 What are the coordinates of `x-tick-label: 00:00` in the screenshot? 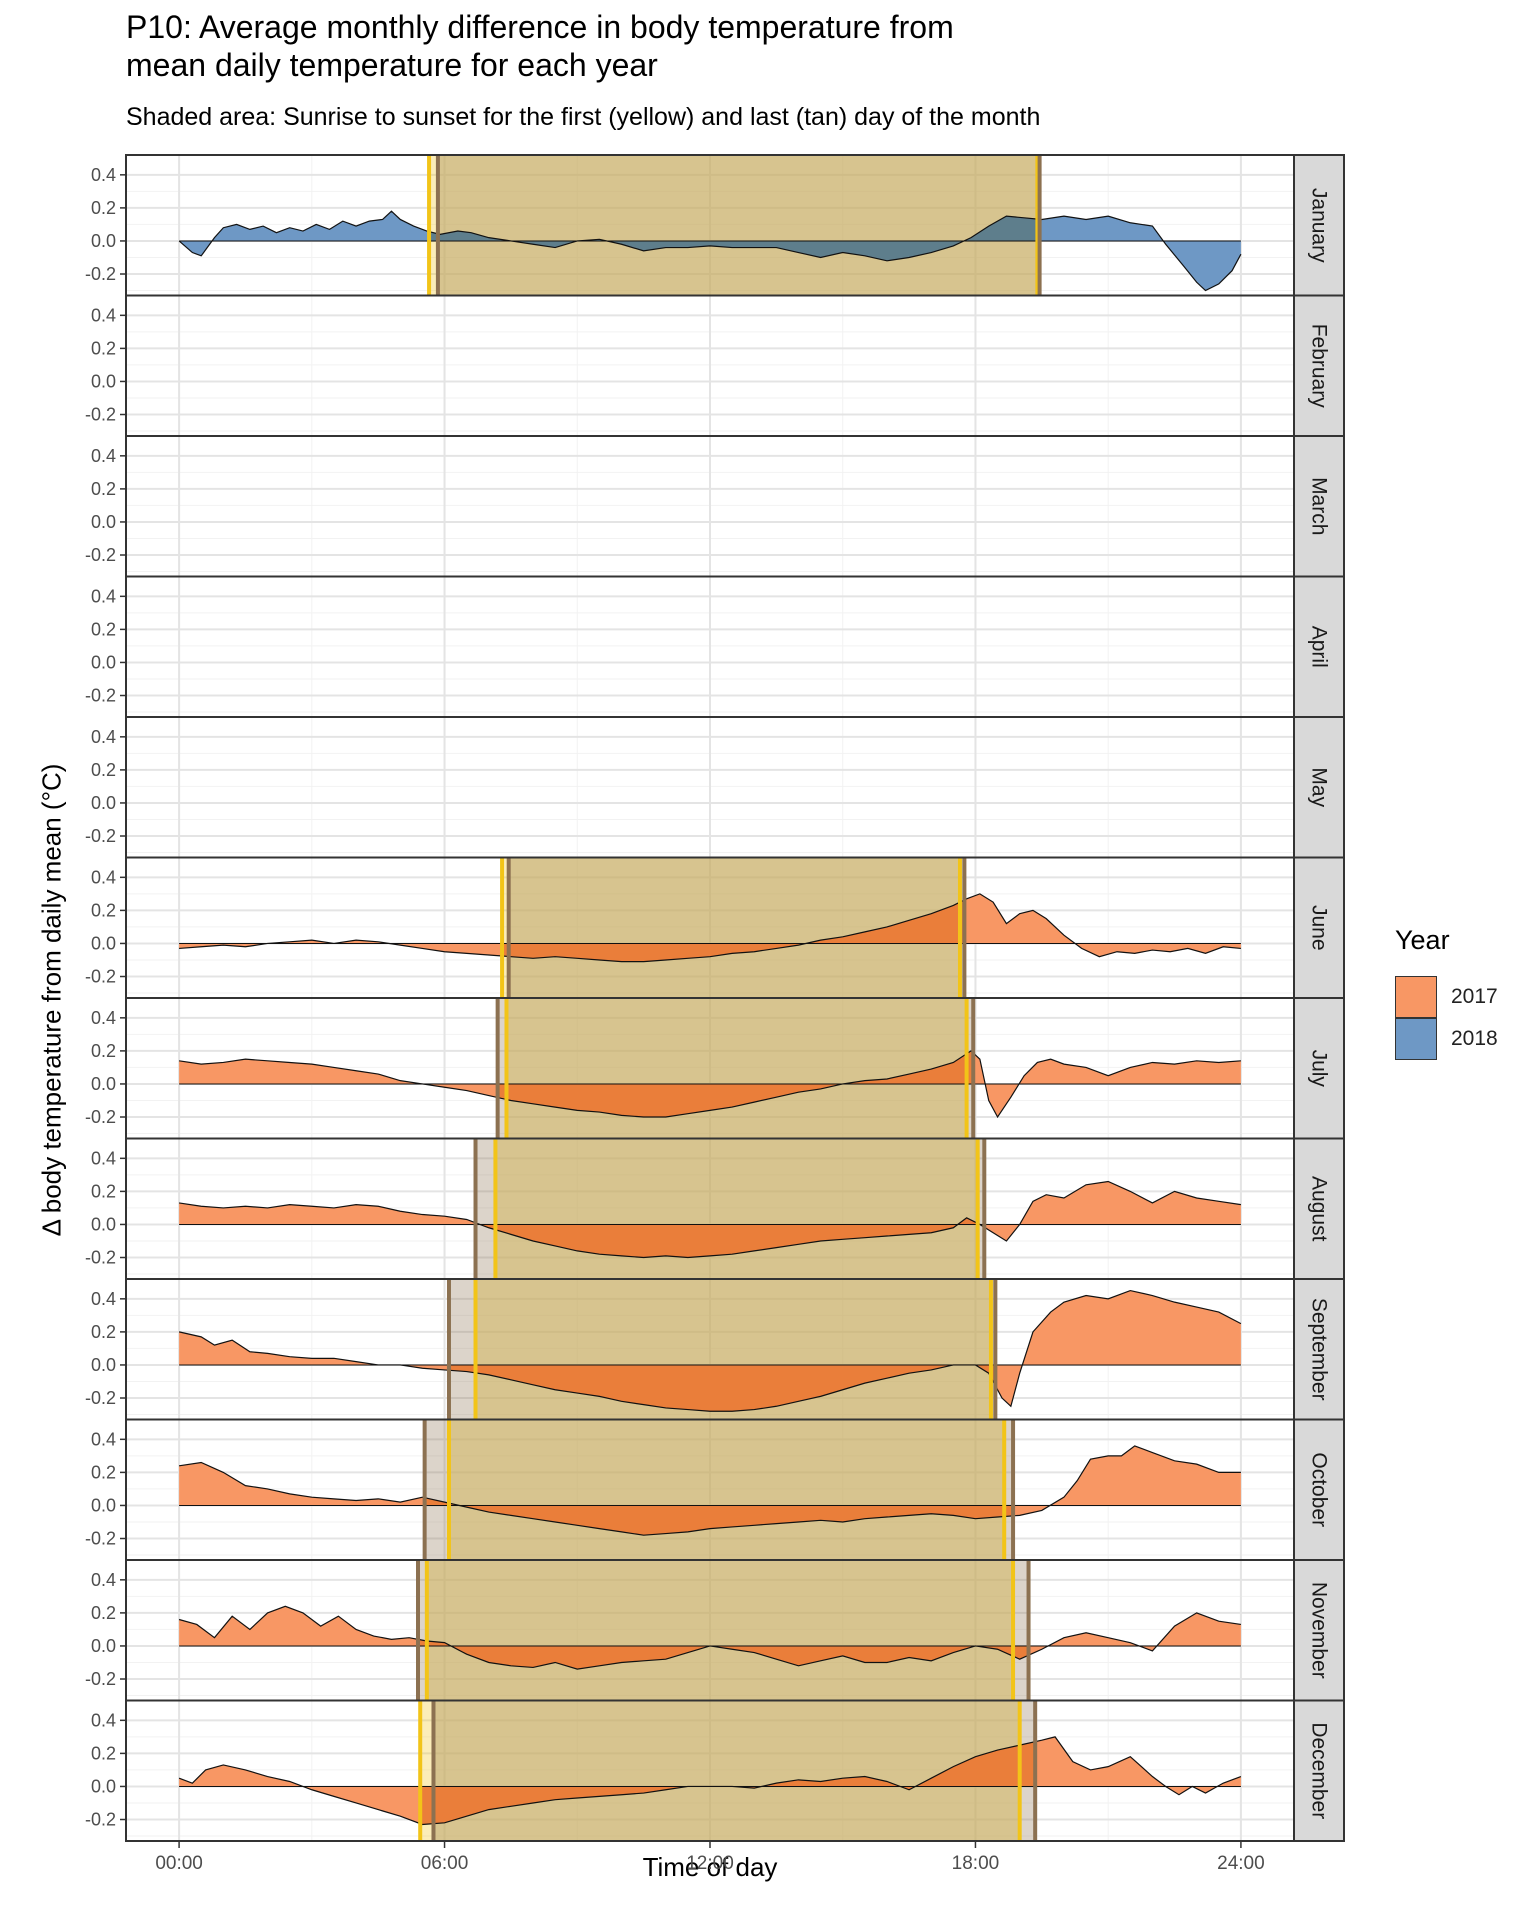 It's located at (179, 1863).